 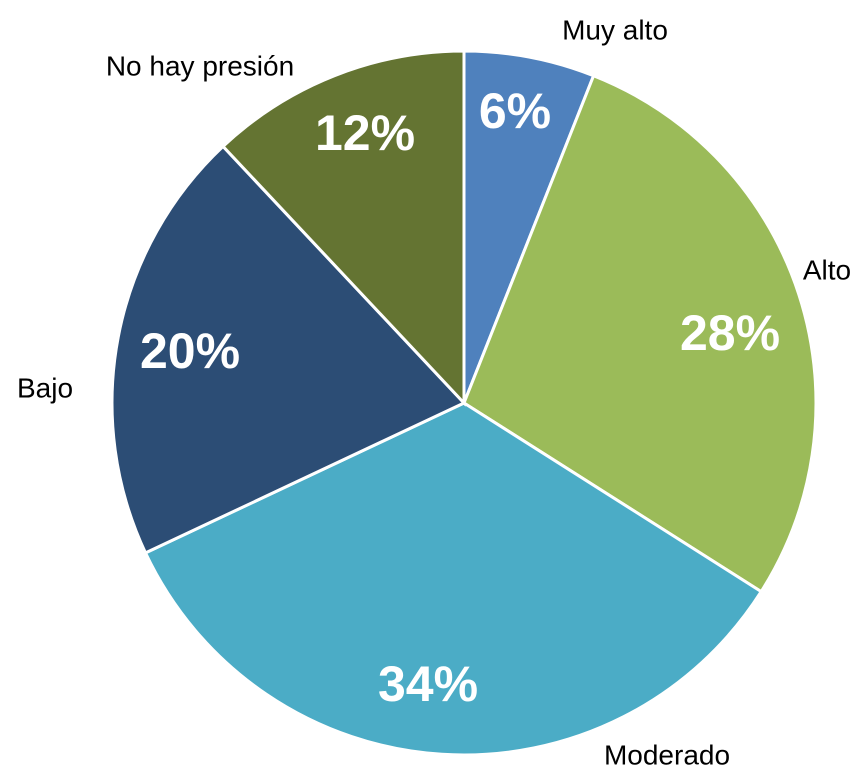 I want to click on category-label: Muy alto, so click(x=615, y=29).